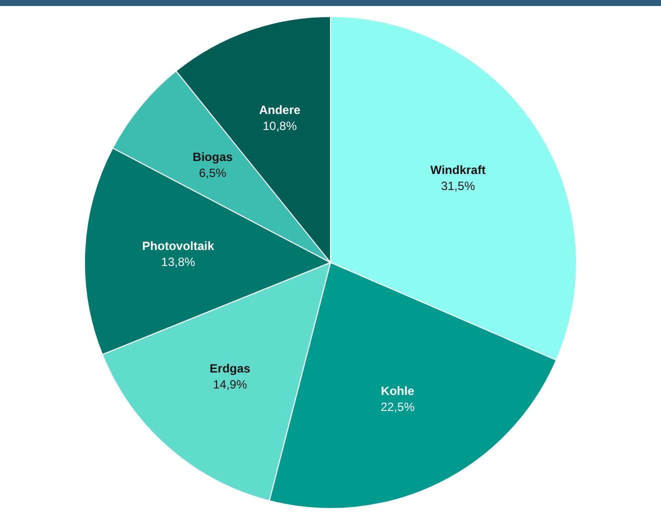  What do you see at coordinates (178, 262) in the screenshot?
I see `data-label: 13,8%` at bounding box center [178, 262].